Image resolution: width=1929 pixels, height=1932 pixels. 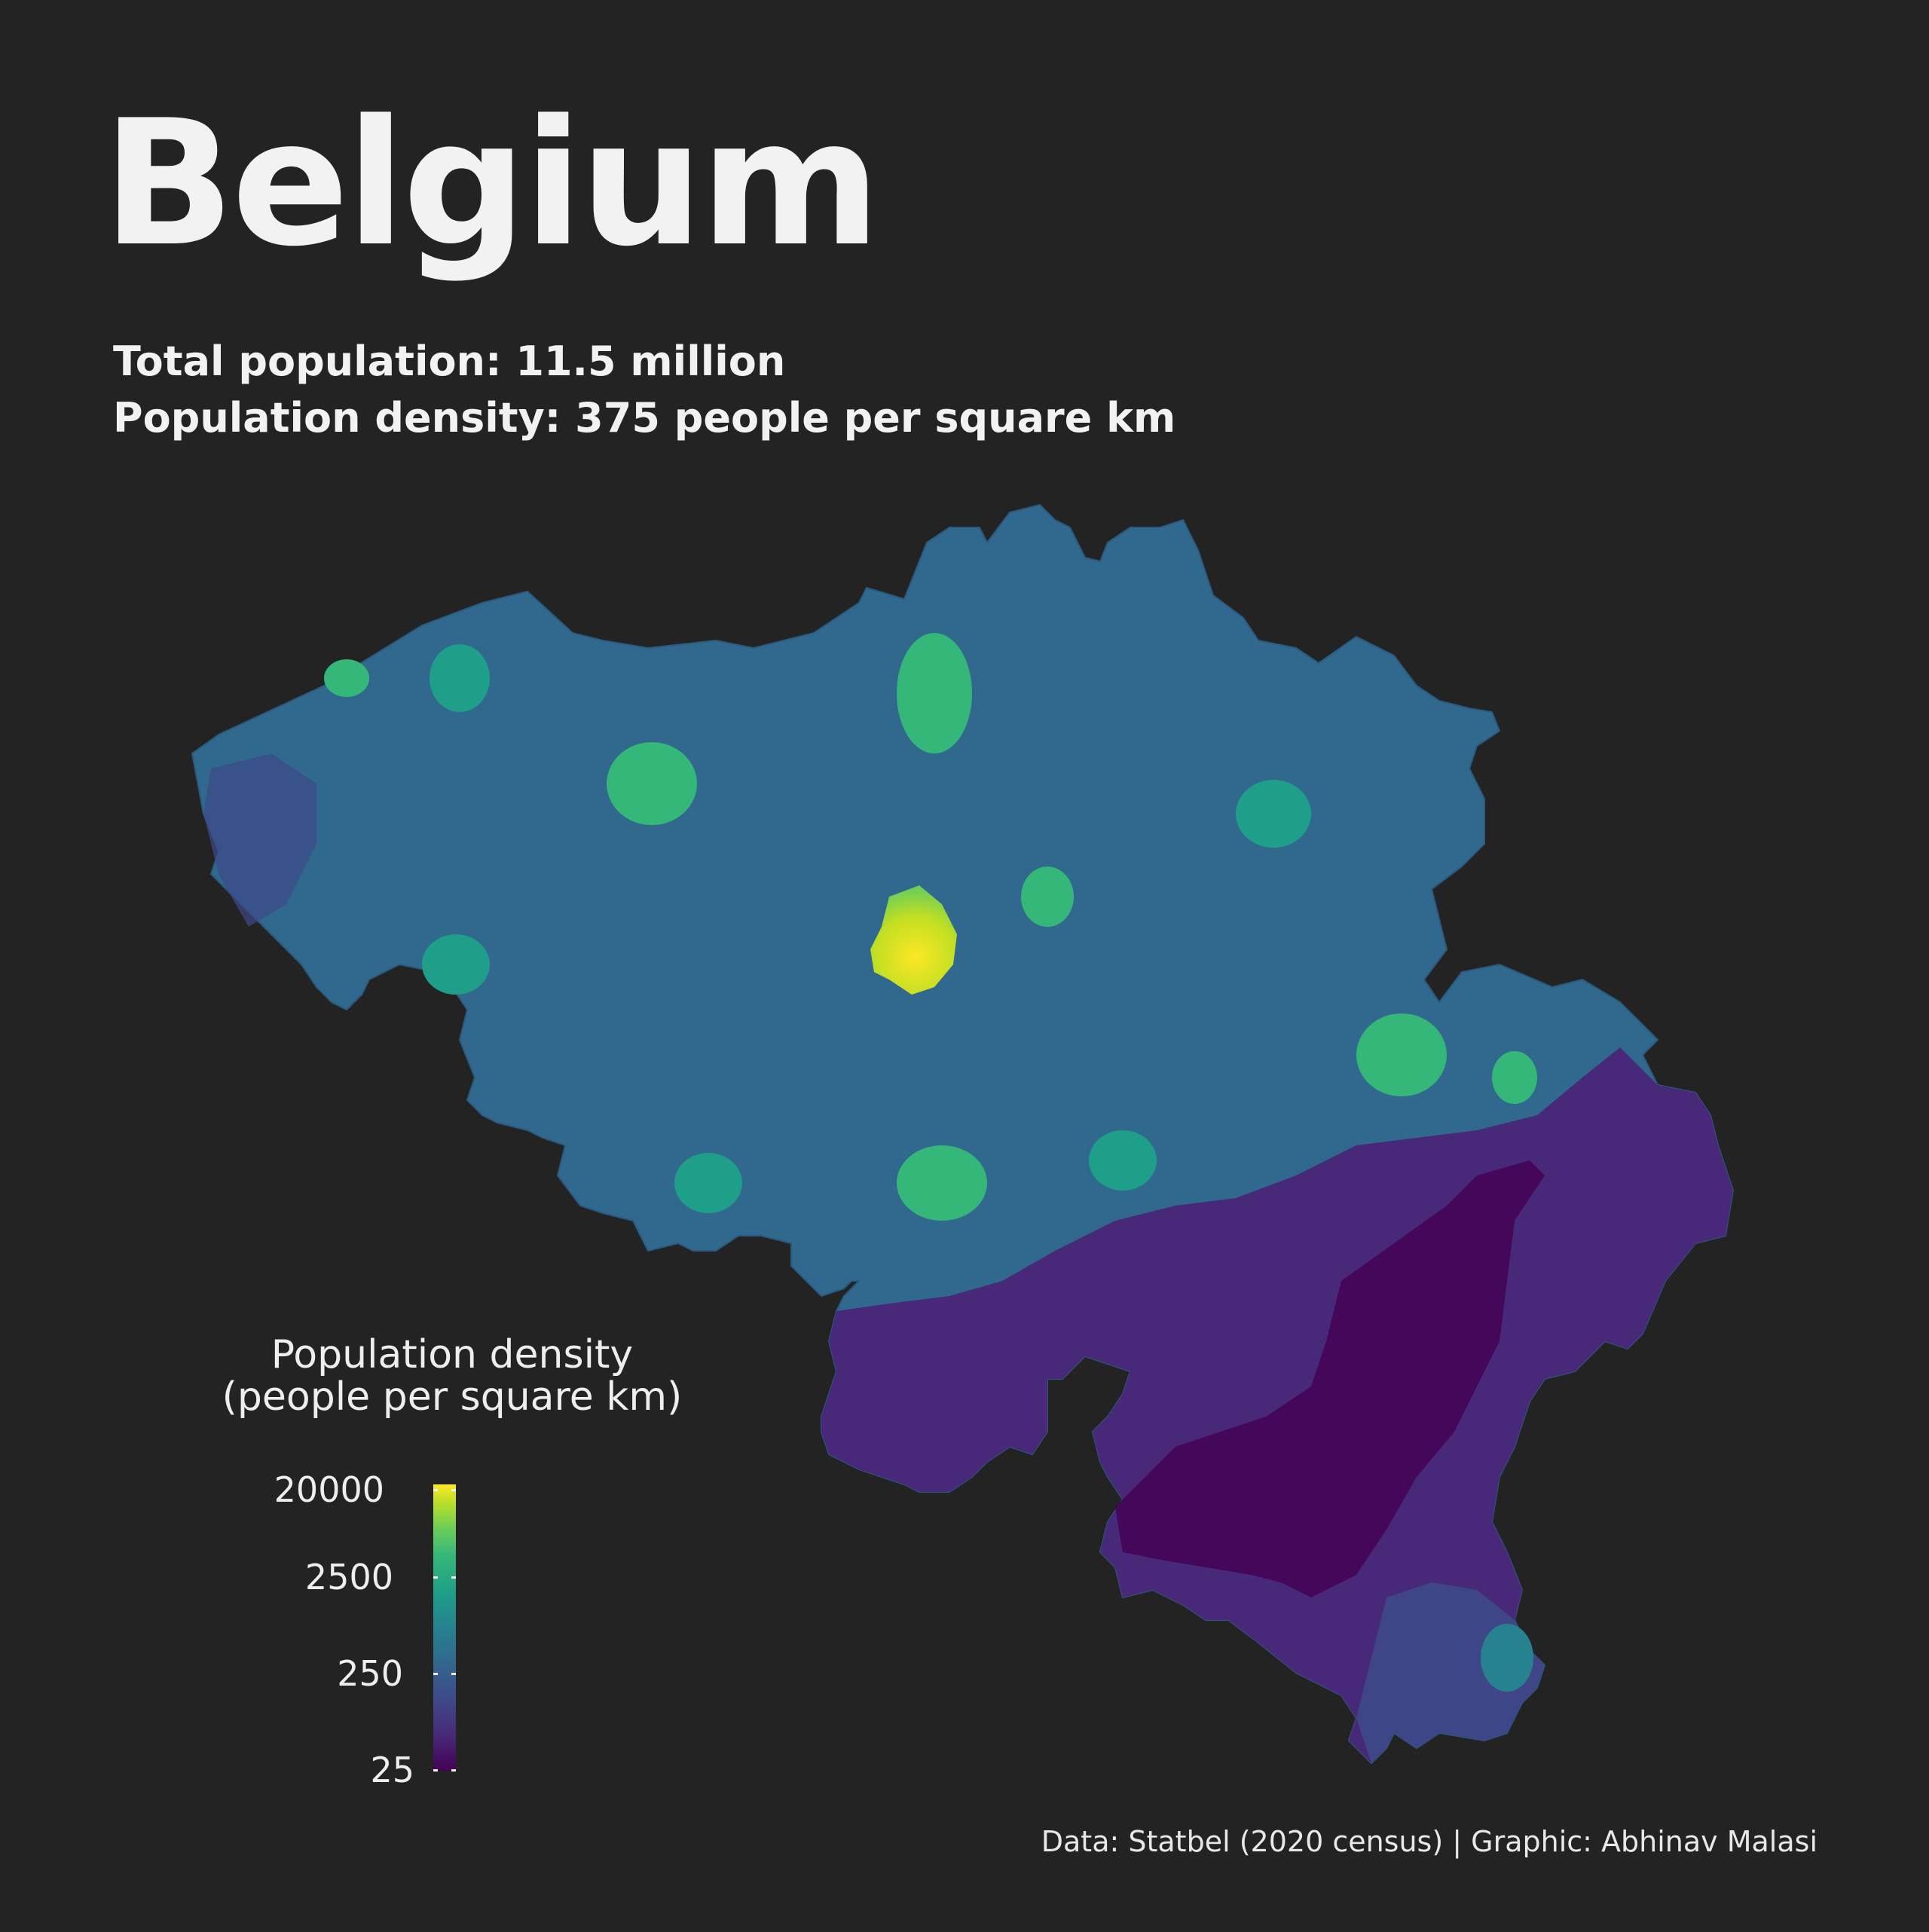 I want to click on city-bruges, so click(x=460, y=678).